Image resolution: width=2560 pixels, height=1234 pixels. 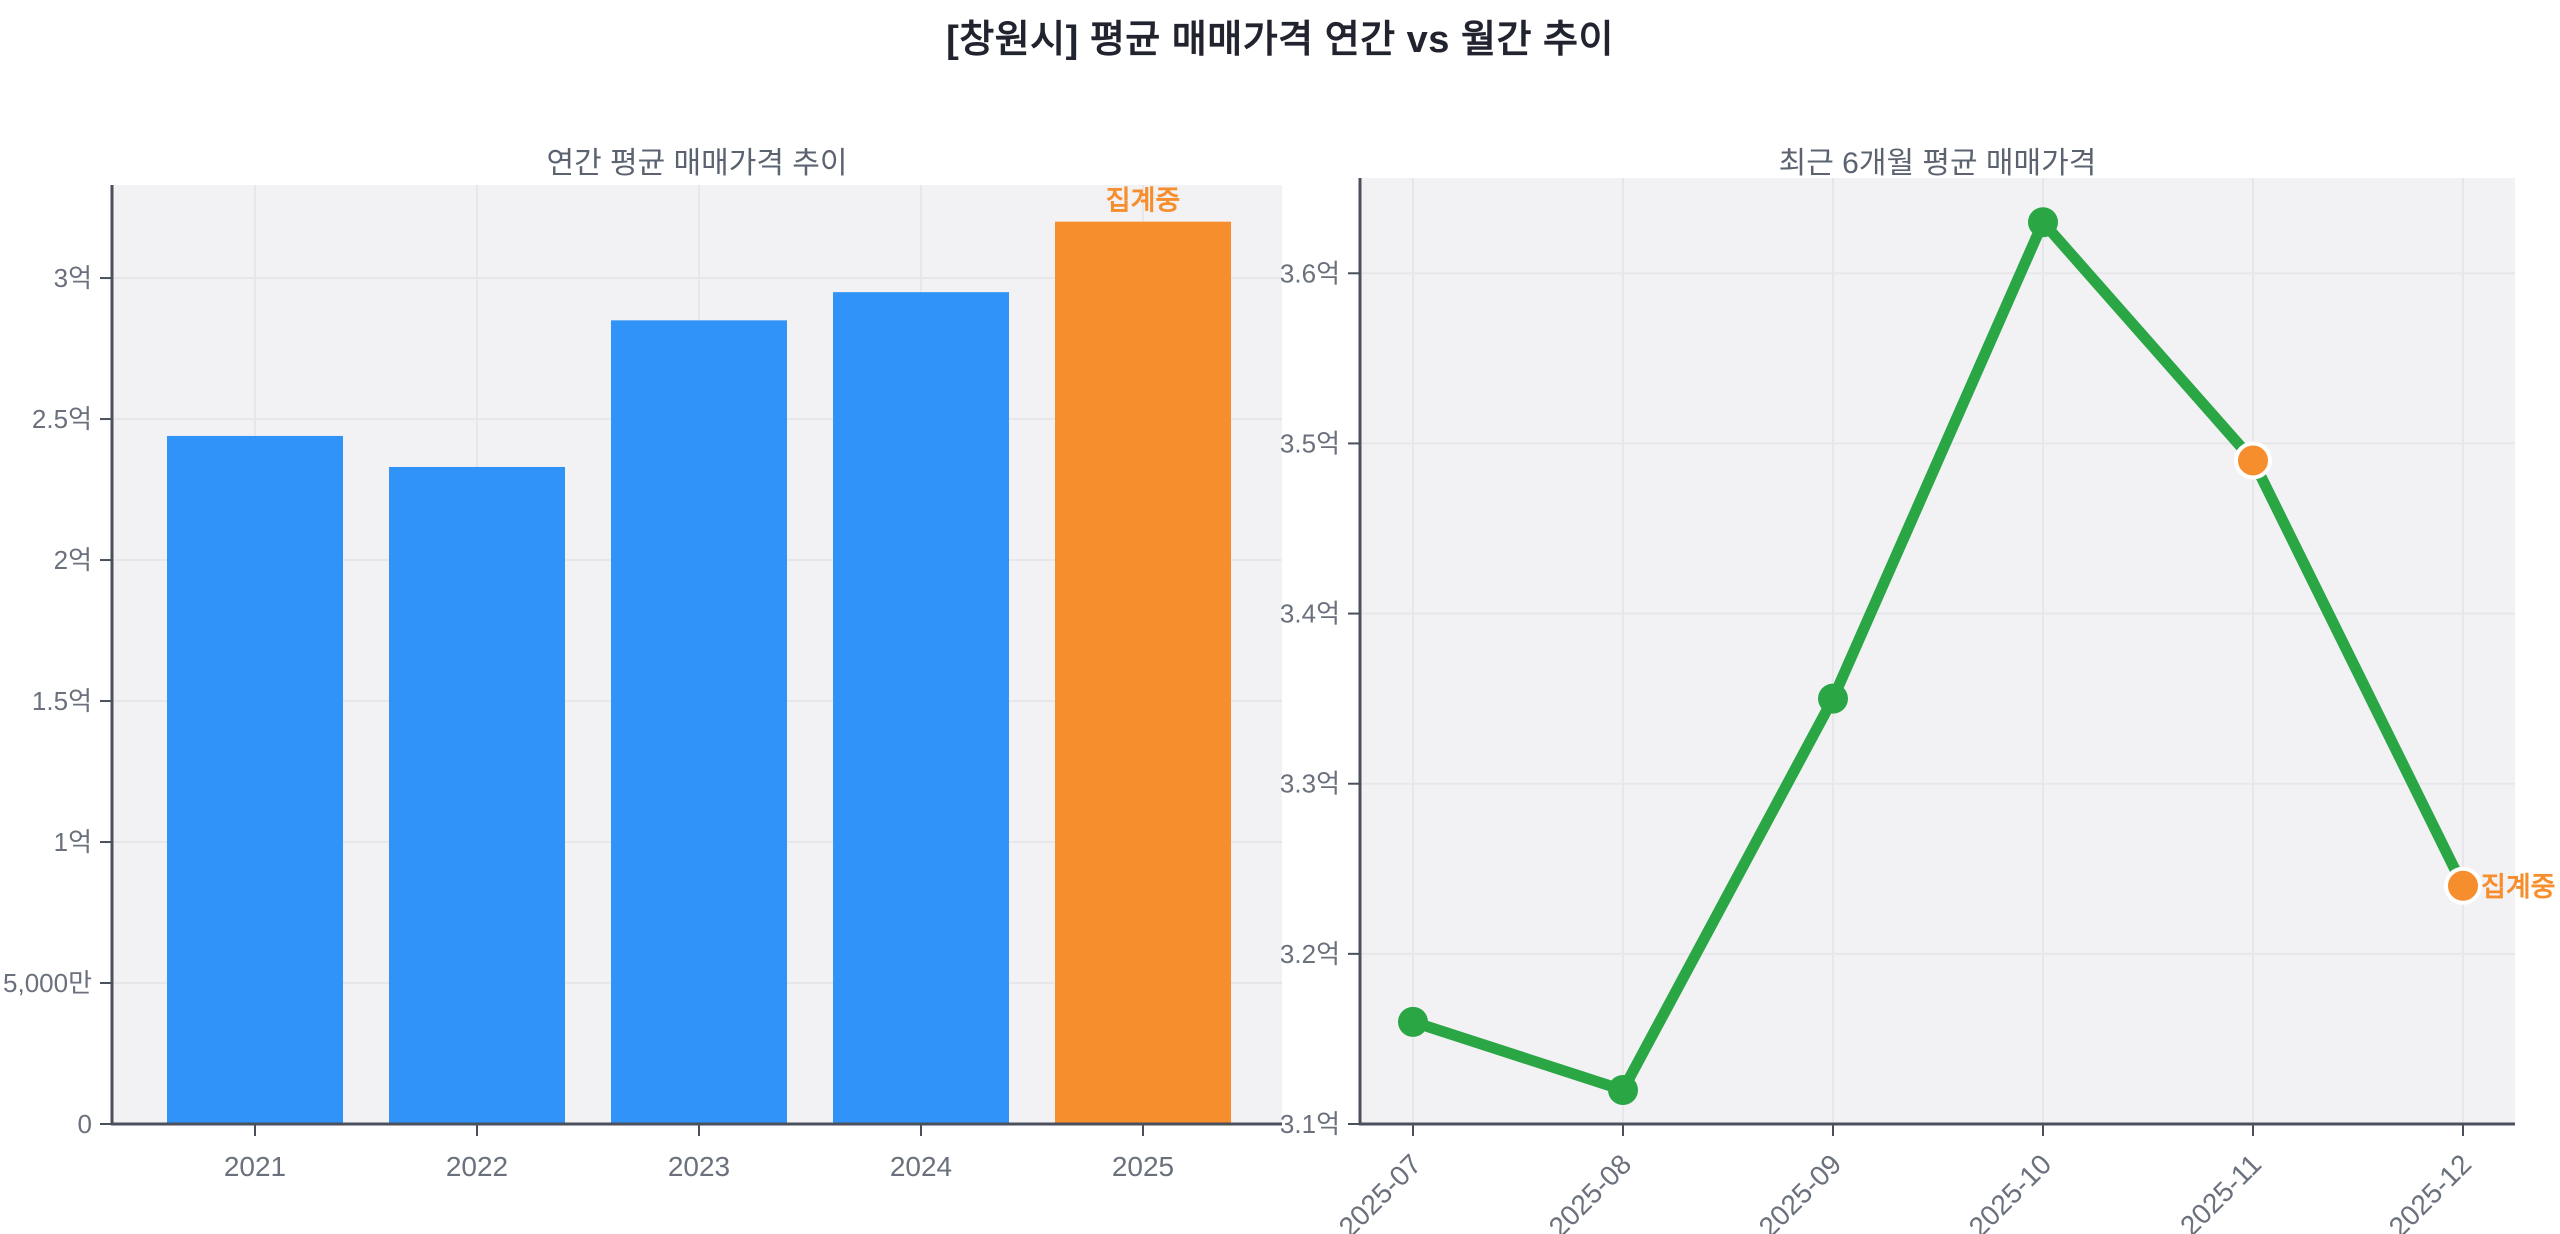 I want to click on y-tick-label: 0, so click(x=85, y=1124).